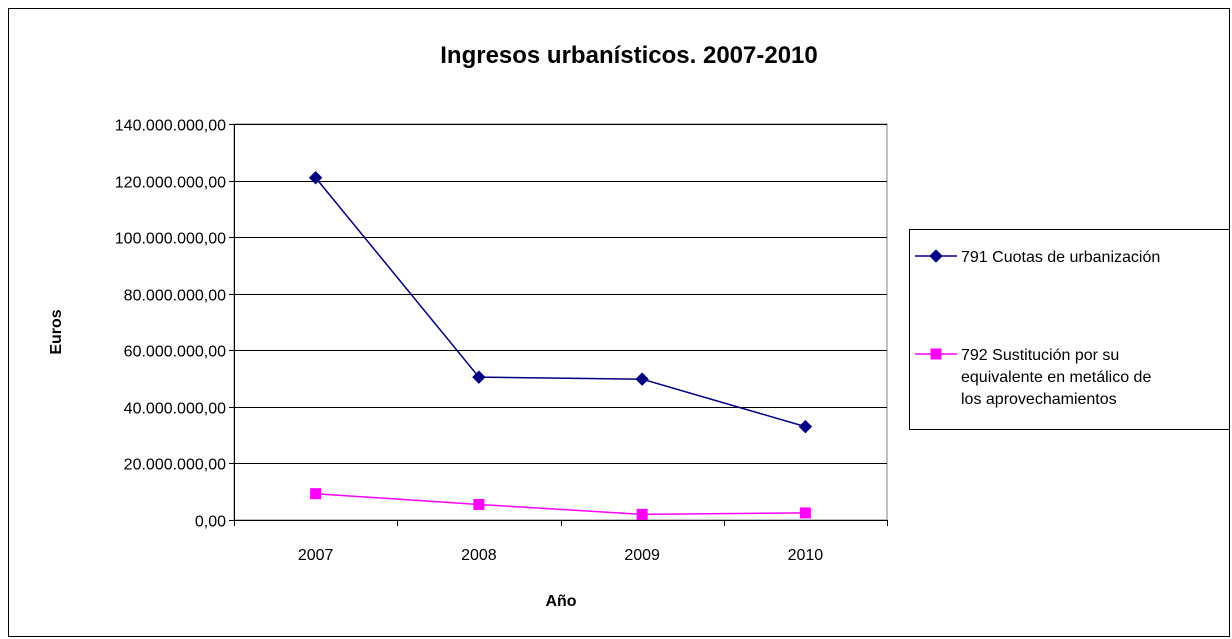 This screenshot has width=1232, height=639. I want to click on y-tick-label: 100.000.000,00, so click(170, 239).